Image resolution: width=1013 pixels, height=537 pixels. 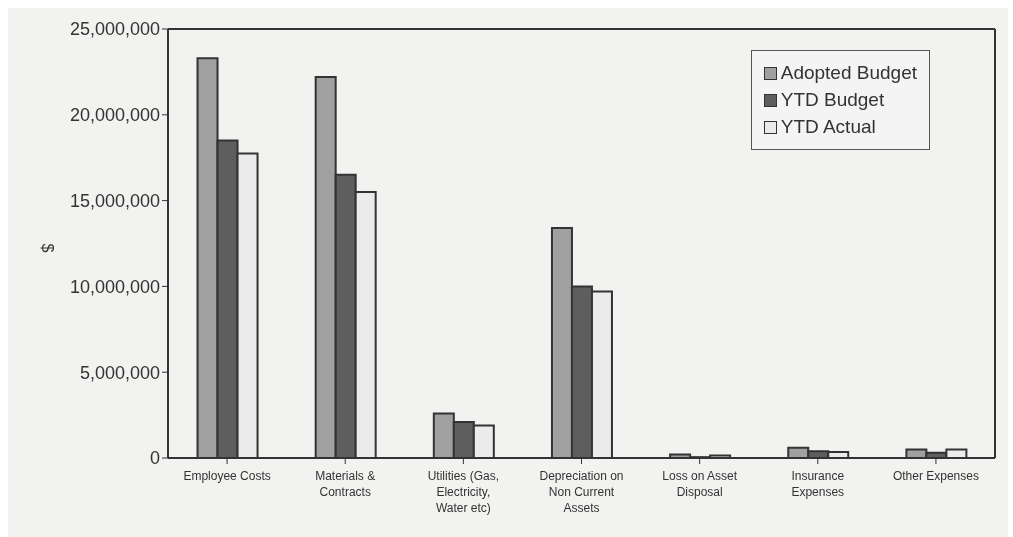 What do you see at coordinates (818, 484) in the screenshot?
I see `x-tick-label: Insurance Expenses` at bounding box center [818, 484].